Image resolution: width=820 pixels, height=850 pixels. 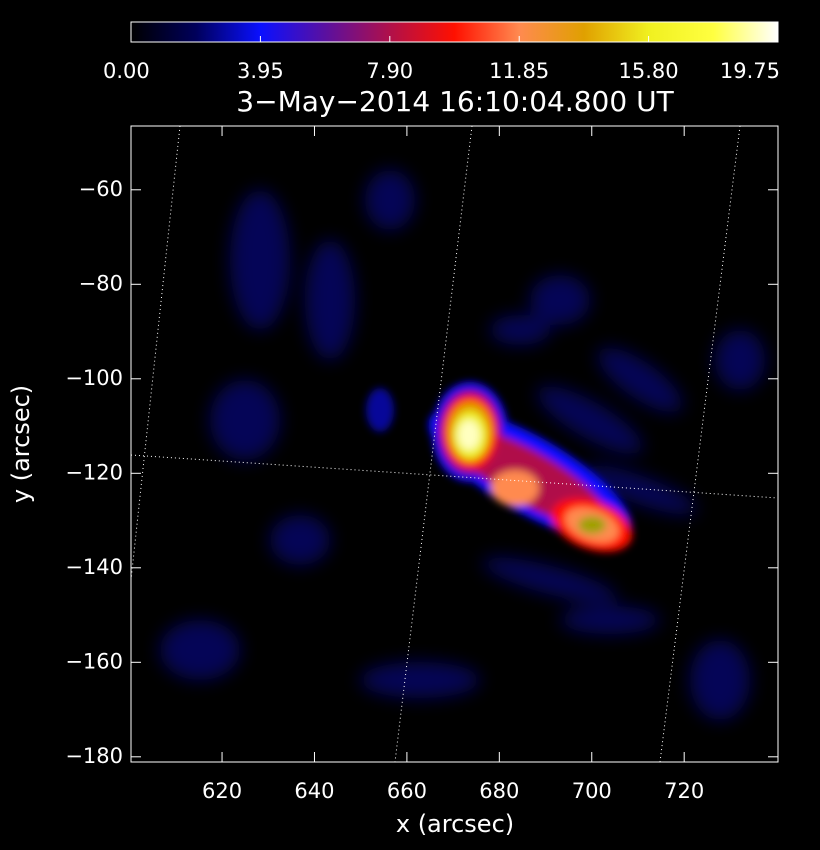 What do you see at coordinates (94, 567) in the screenshot?
I see `y-tick-label: −140` at bounding box center [94, 567].